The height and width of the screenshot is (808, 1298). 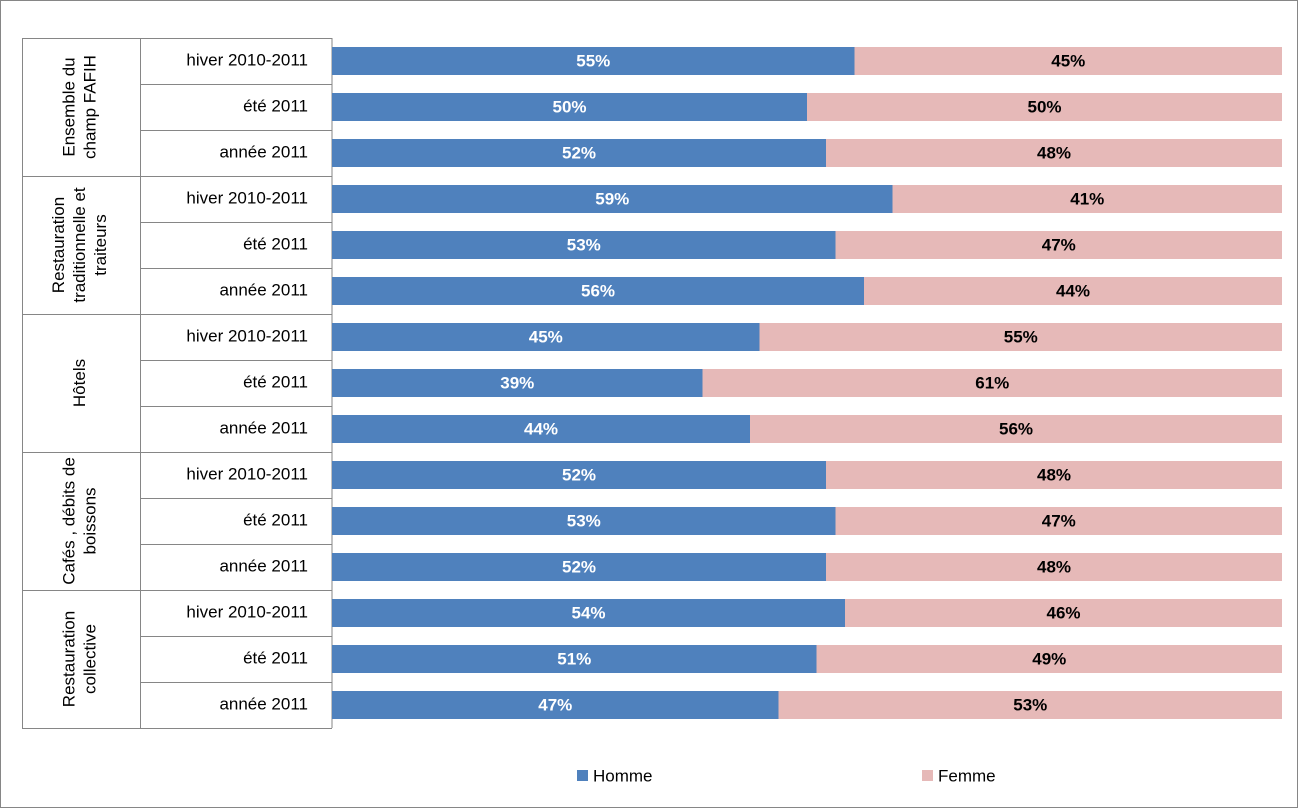 What do you see at coordinates (79, 245) in the screenshot?
I see `group-label: Restauration traditionnelle et traiteurs` at bounding box center [79, 245].